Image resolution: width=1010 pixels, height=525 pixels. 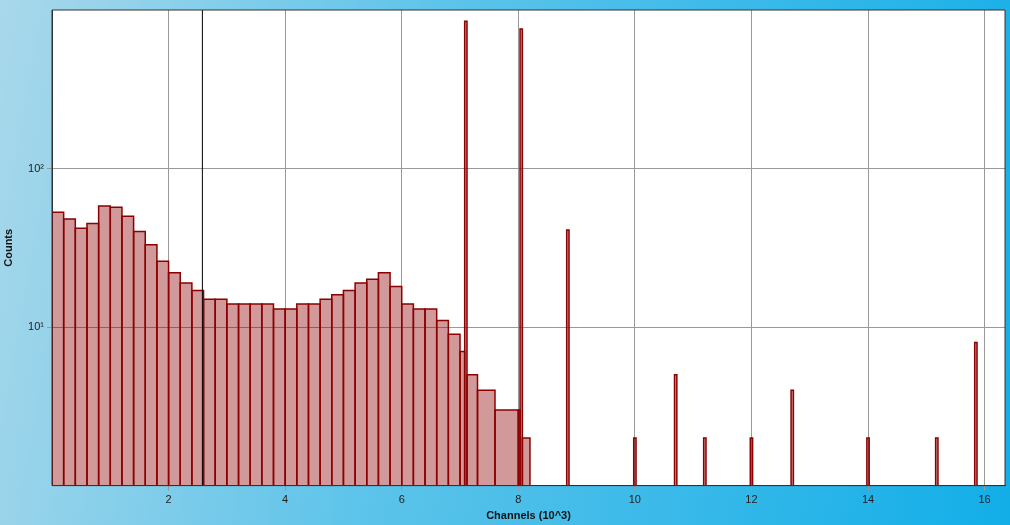 What do you see at coordinates (634, 499) in the screenshot?
I see `x-tick-label: 10` at bounding box center [634, 499].